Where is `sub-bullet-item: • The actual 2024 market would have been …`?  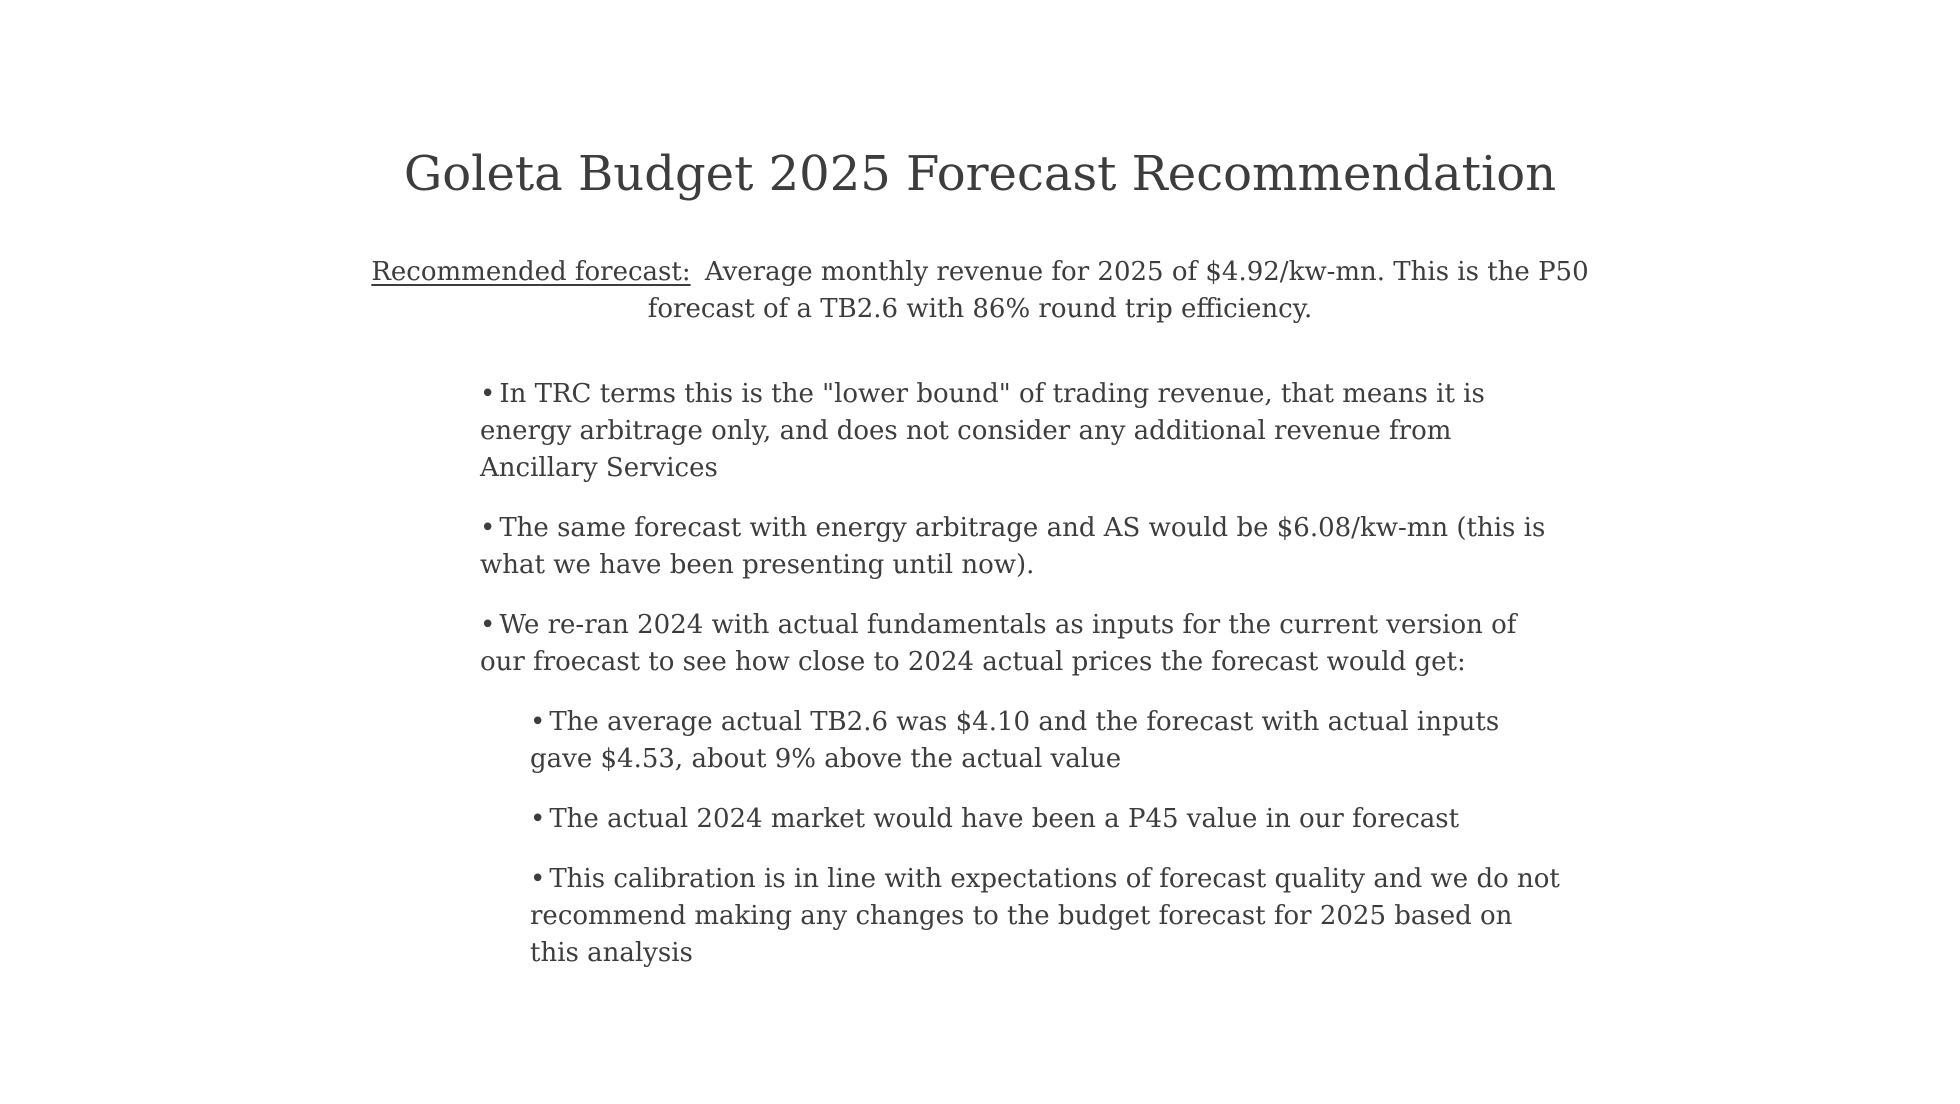 sub-bullet-item: • The actual 2024 market would have been … is located at coordinates (1045, 819).